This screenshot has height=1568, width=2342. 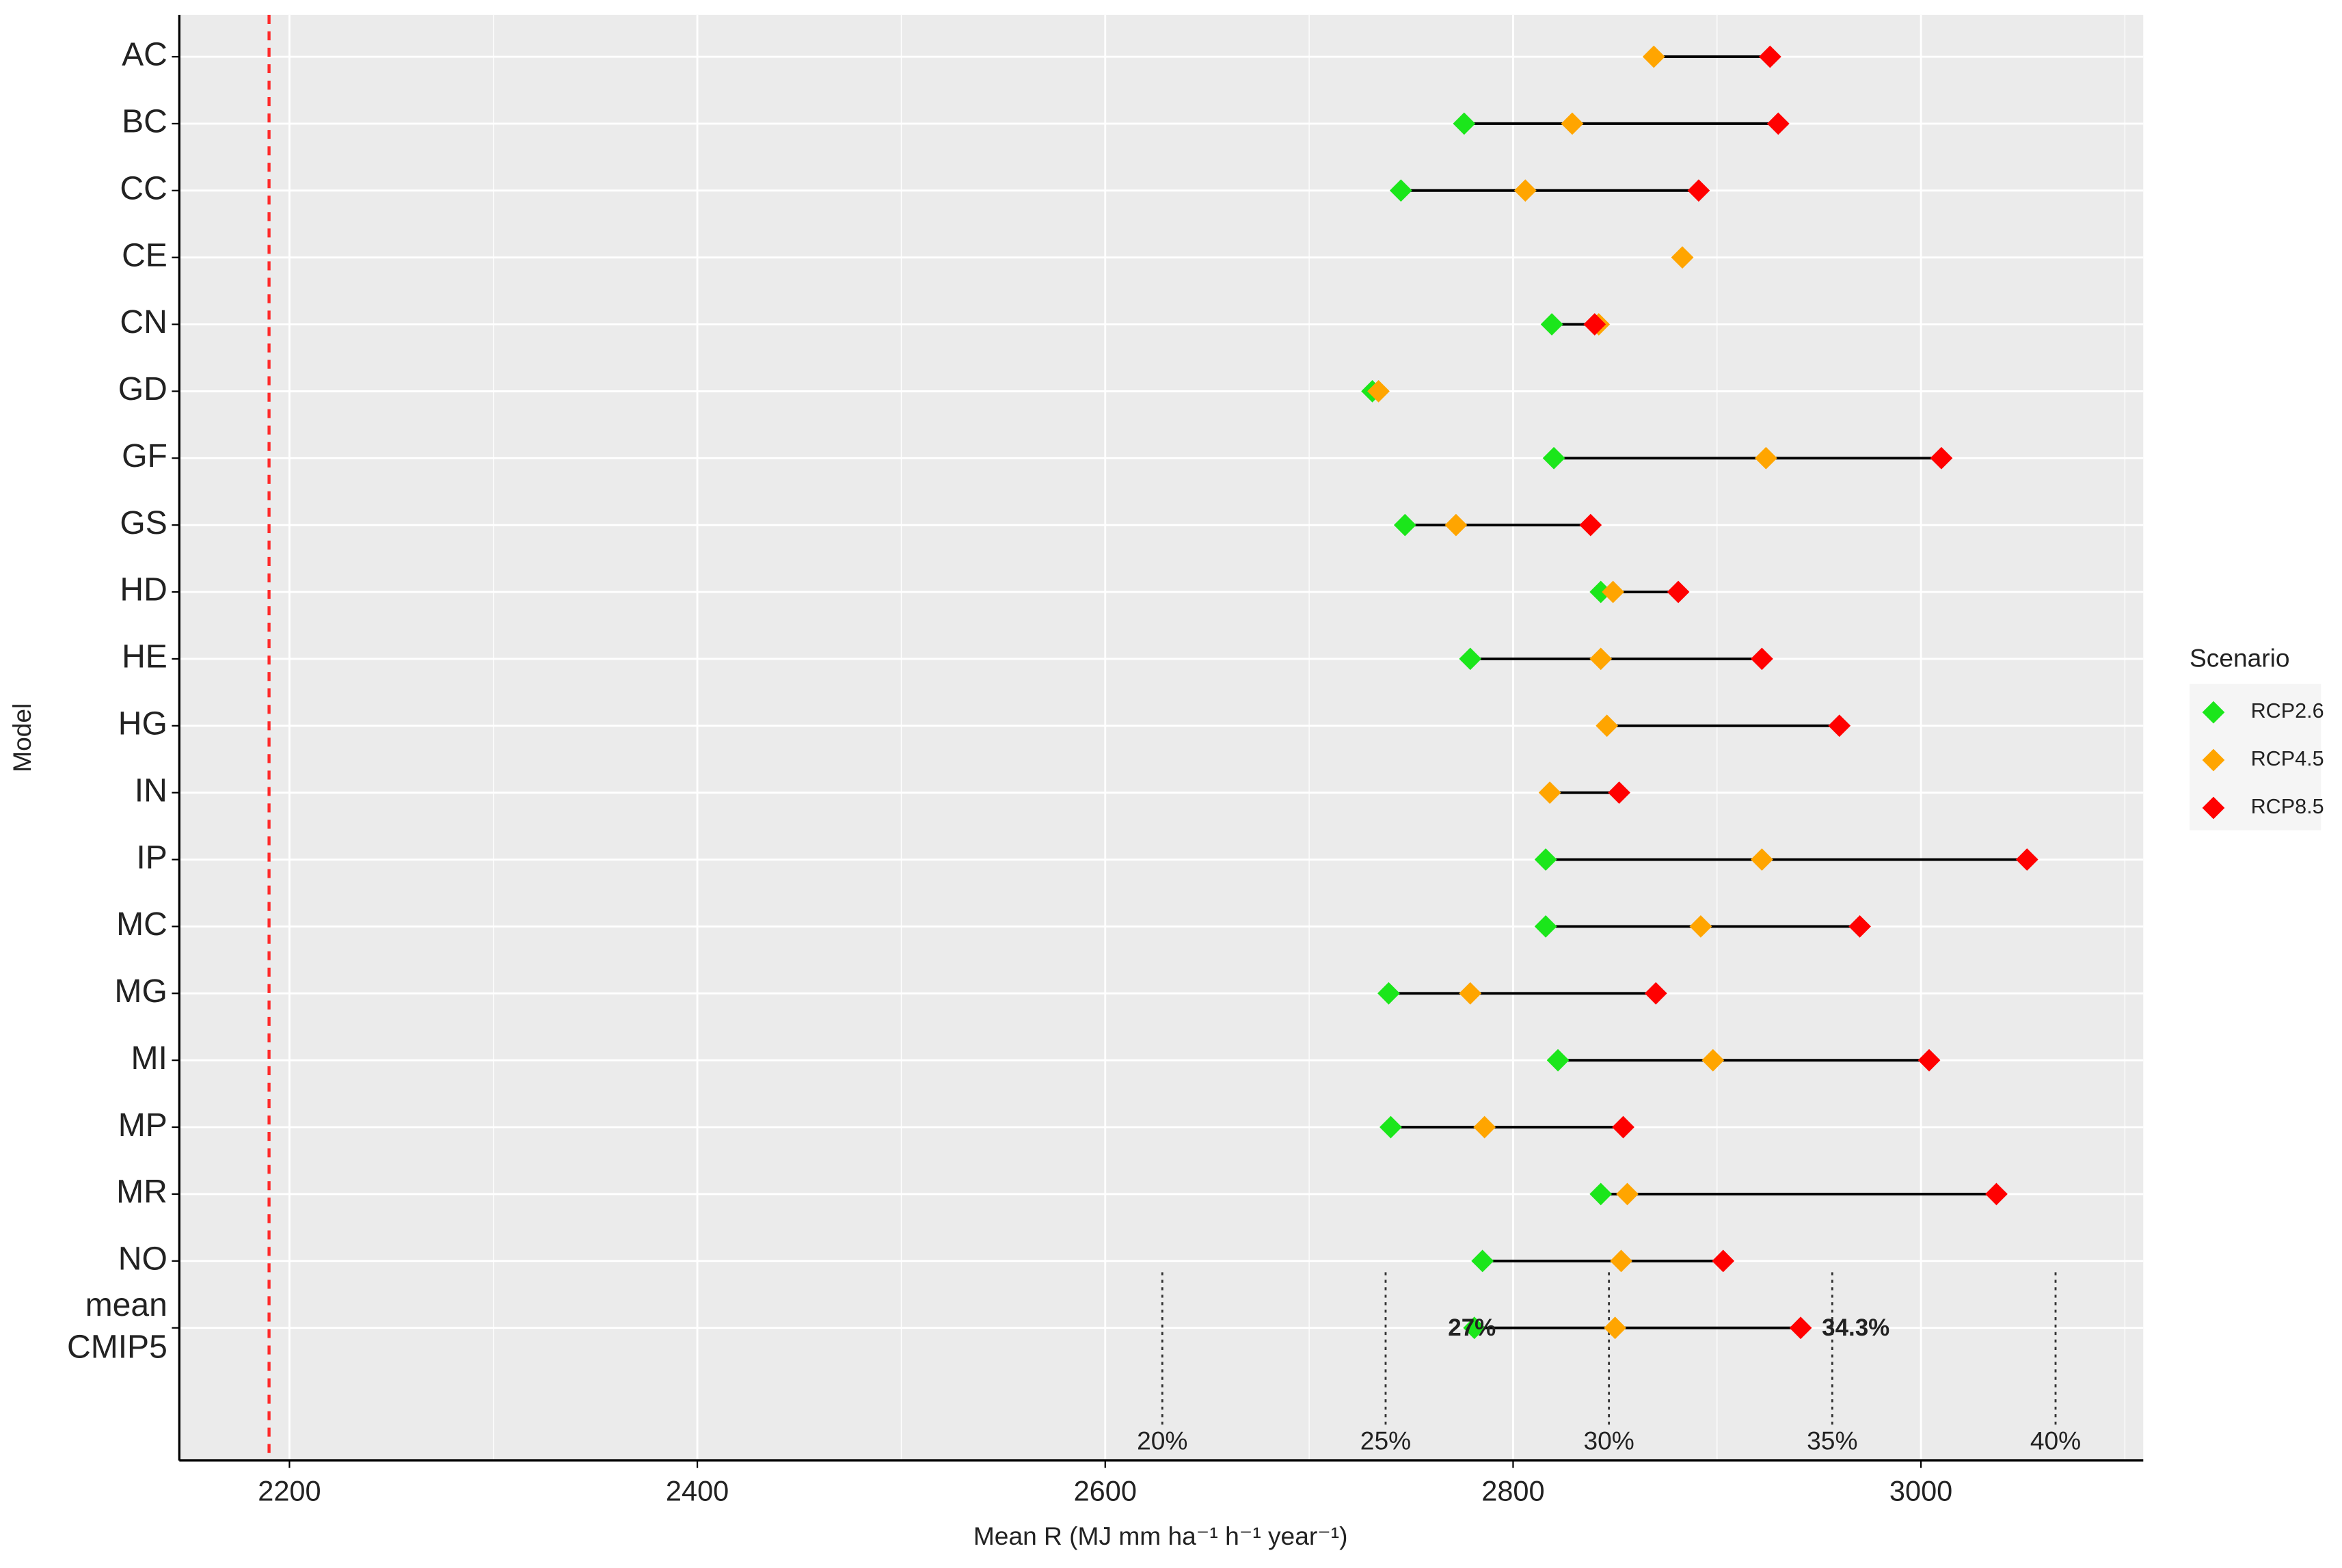 What do you see at coordinates (2055, 1440) in the screenshot?
I see `percent-label: 40%` at bounding box center [2055, 1440].